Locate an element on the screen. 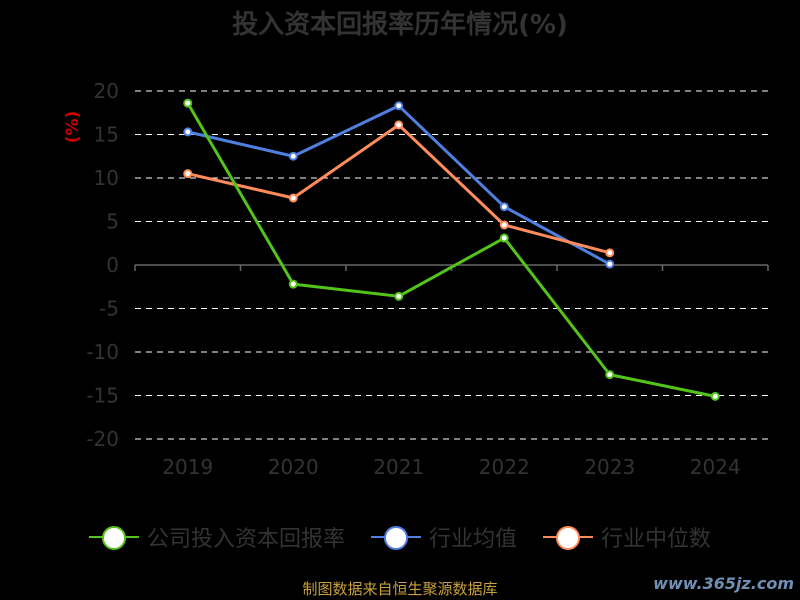 The image size is (800, 600). x-tick-label: 2019 is located at coordinates (187, 467).